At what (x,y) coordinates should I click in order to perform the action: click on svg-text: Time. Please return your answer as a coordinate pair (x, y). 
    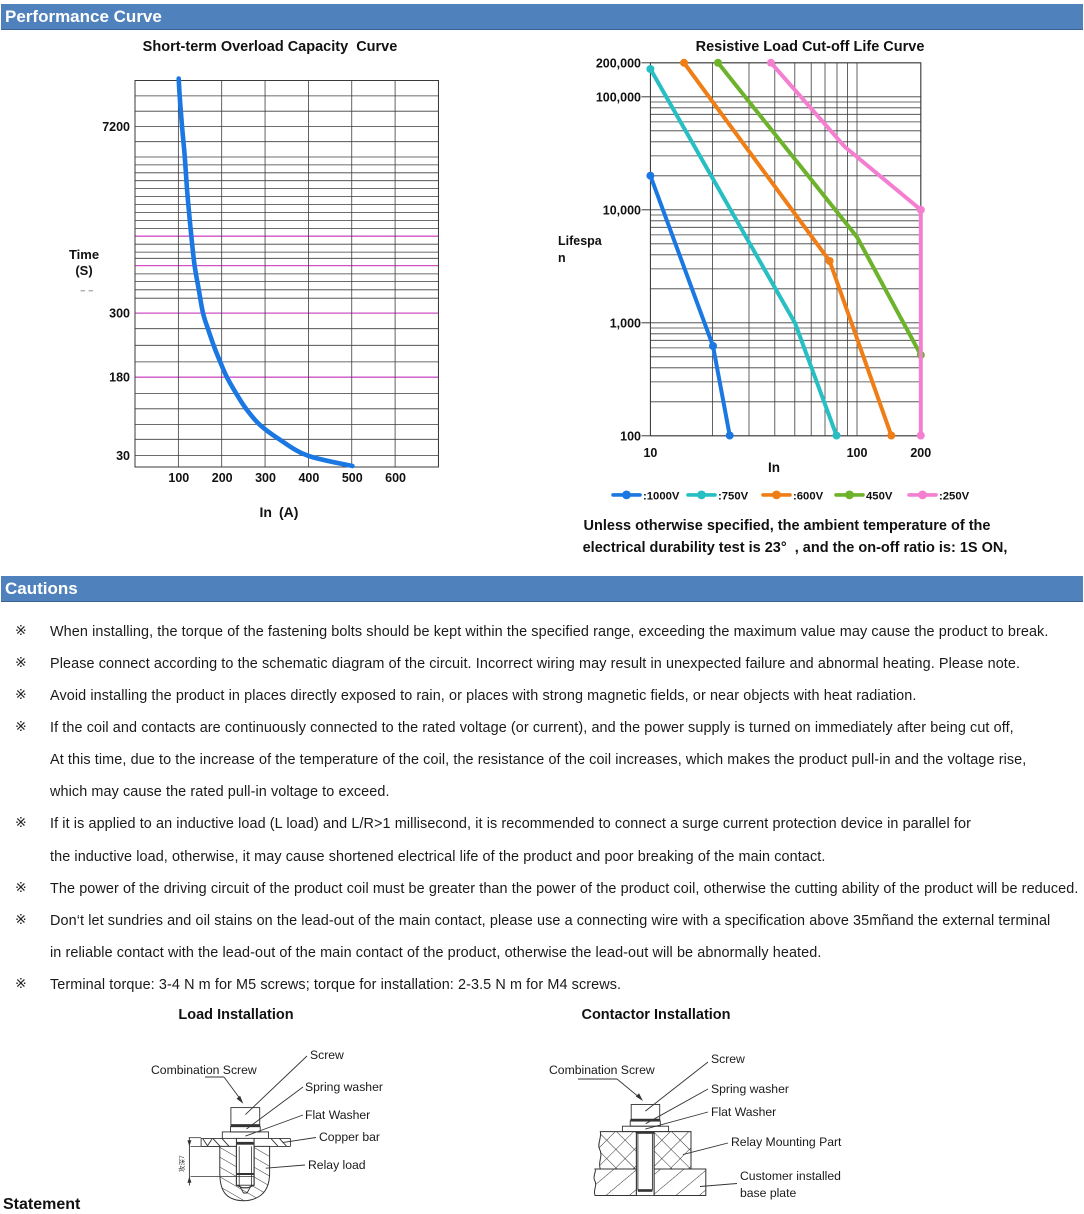
    Looking at the image, I should click on (84, 254).